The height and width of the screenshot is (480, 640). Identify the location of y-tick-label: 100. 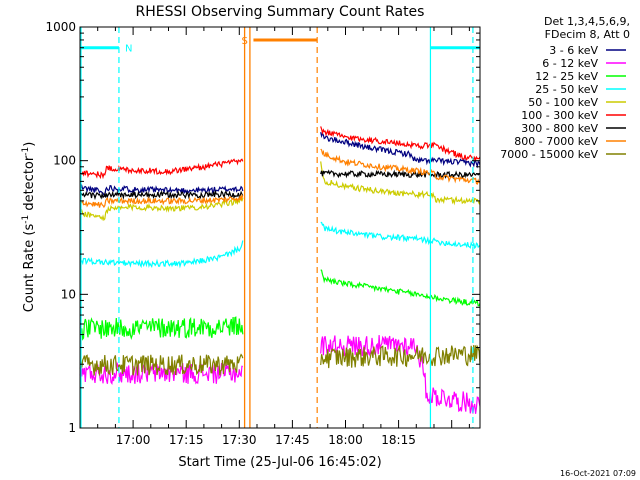
(64, 161).